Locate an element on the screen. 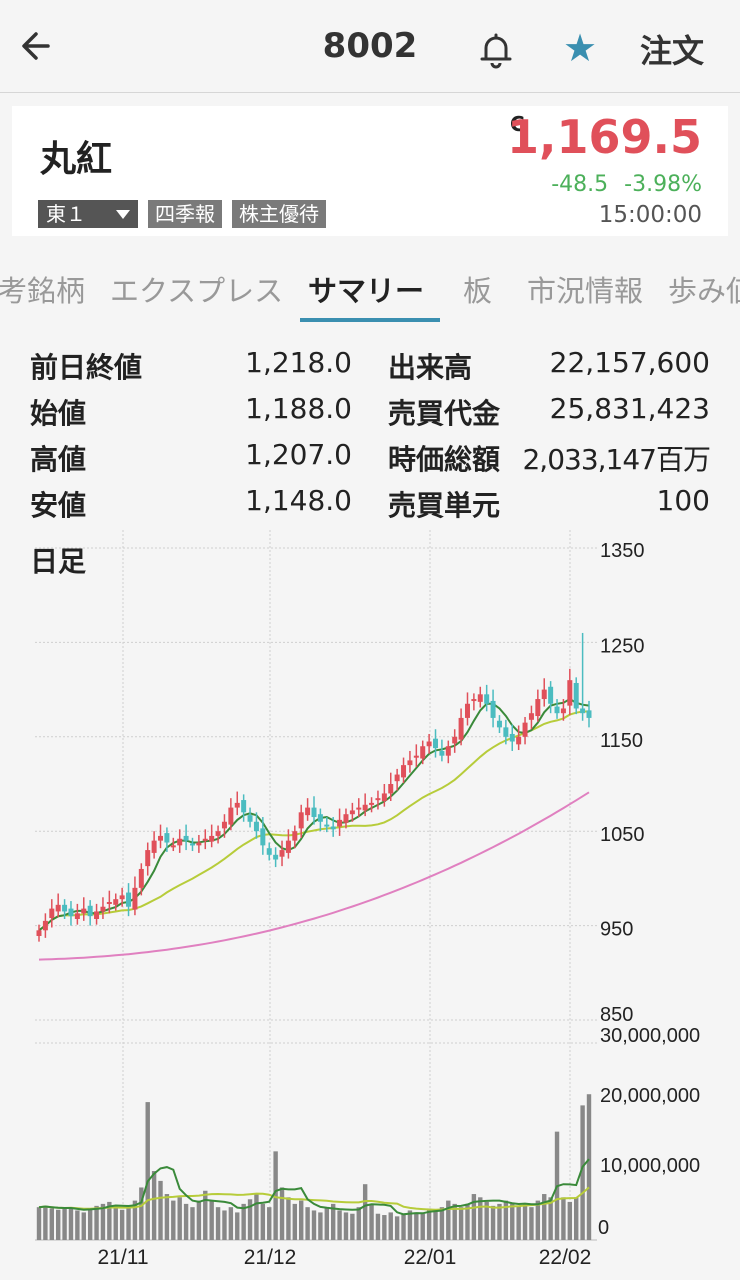 This screenshot has height=1280, width=740. volume-tick-label: 20,000,000 is located at coordinates (650, 1096).